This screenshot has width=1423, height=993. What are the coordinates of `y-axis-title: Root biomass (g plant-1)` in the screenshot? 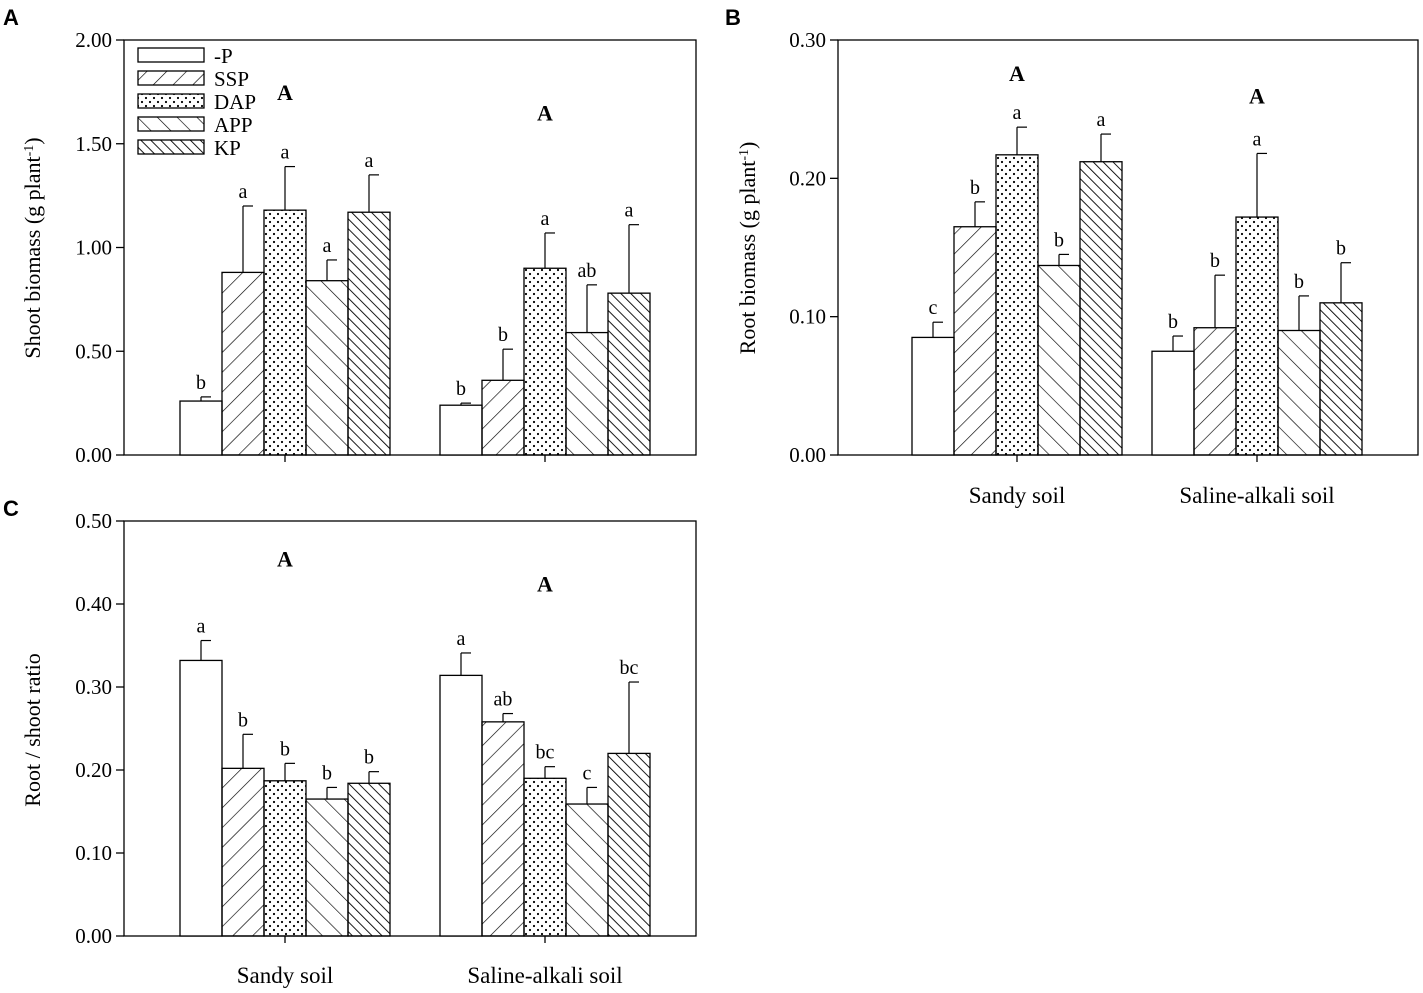 It's located at (747, 248).